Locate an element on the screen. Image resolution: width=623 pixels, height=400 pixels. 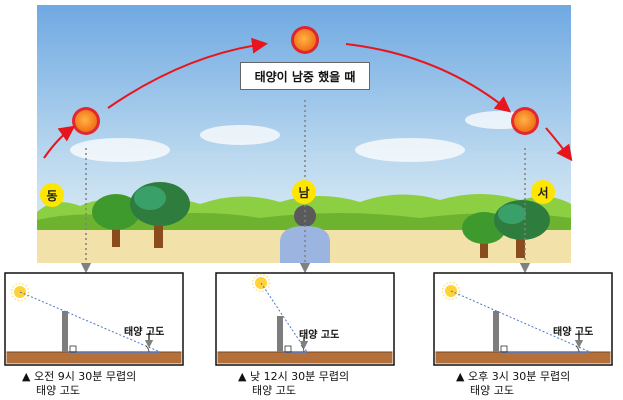
direction-south-badge: 남 is located at coordinates (304, 192).